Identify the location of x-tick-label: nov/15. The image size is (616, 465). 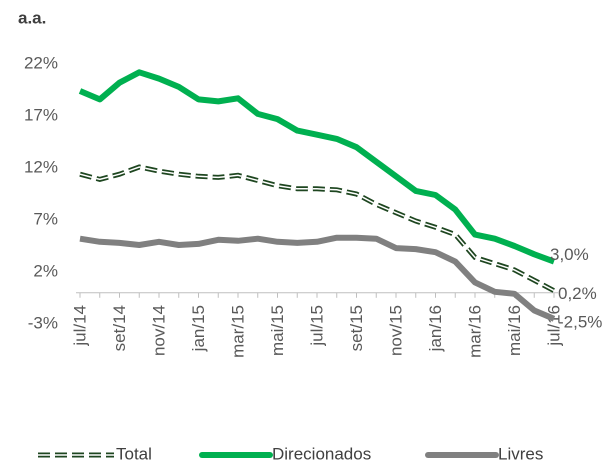
(395, 330).